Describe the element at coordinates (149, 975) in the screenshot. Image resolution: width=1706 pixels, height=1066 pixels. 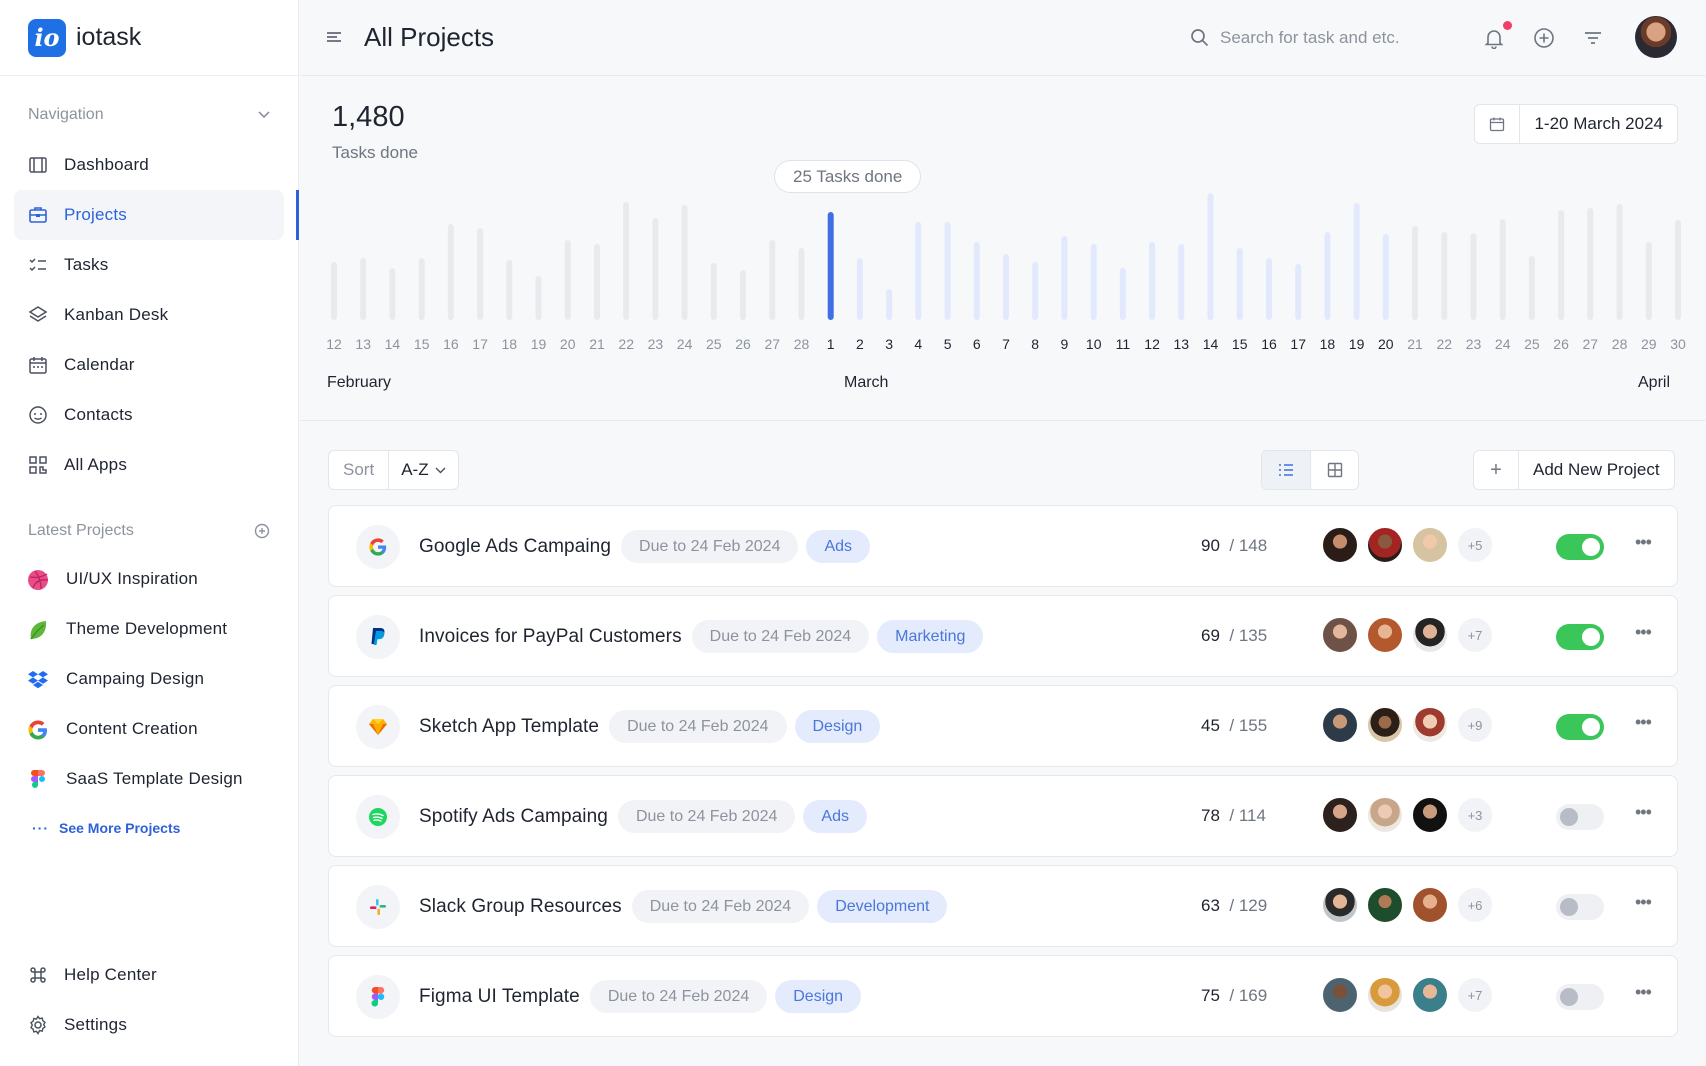
I see `sidebar-item-help: Help Center` at that location.